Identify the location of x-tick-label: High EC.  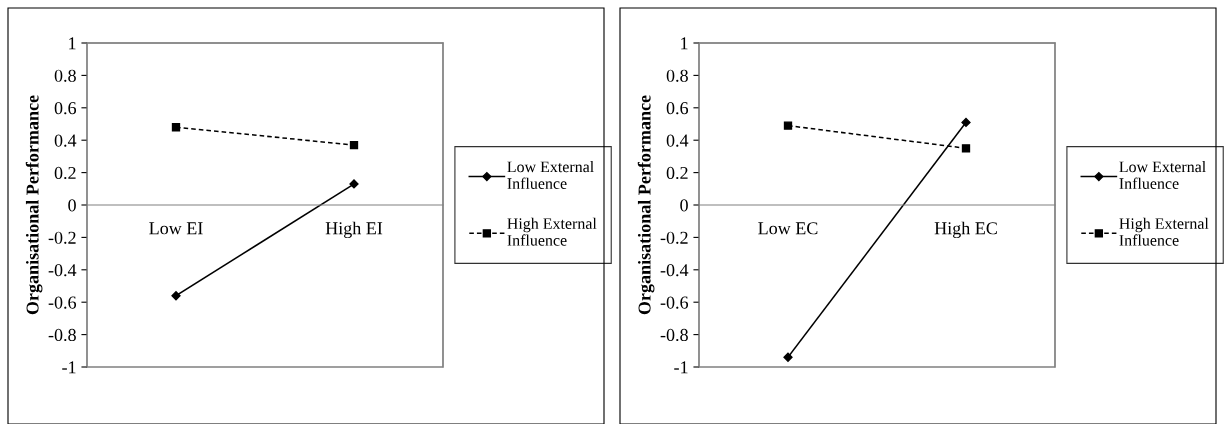
(965, 230).